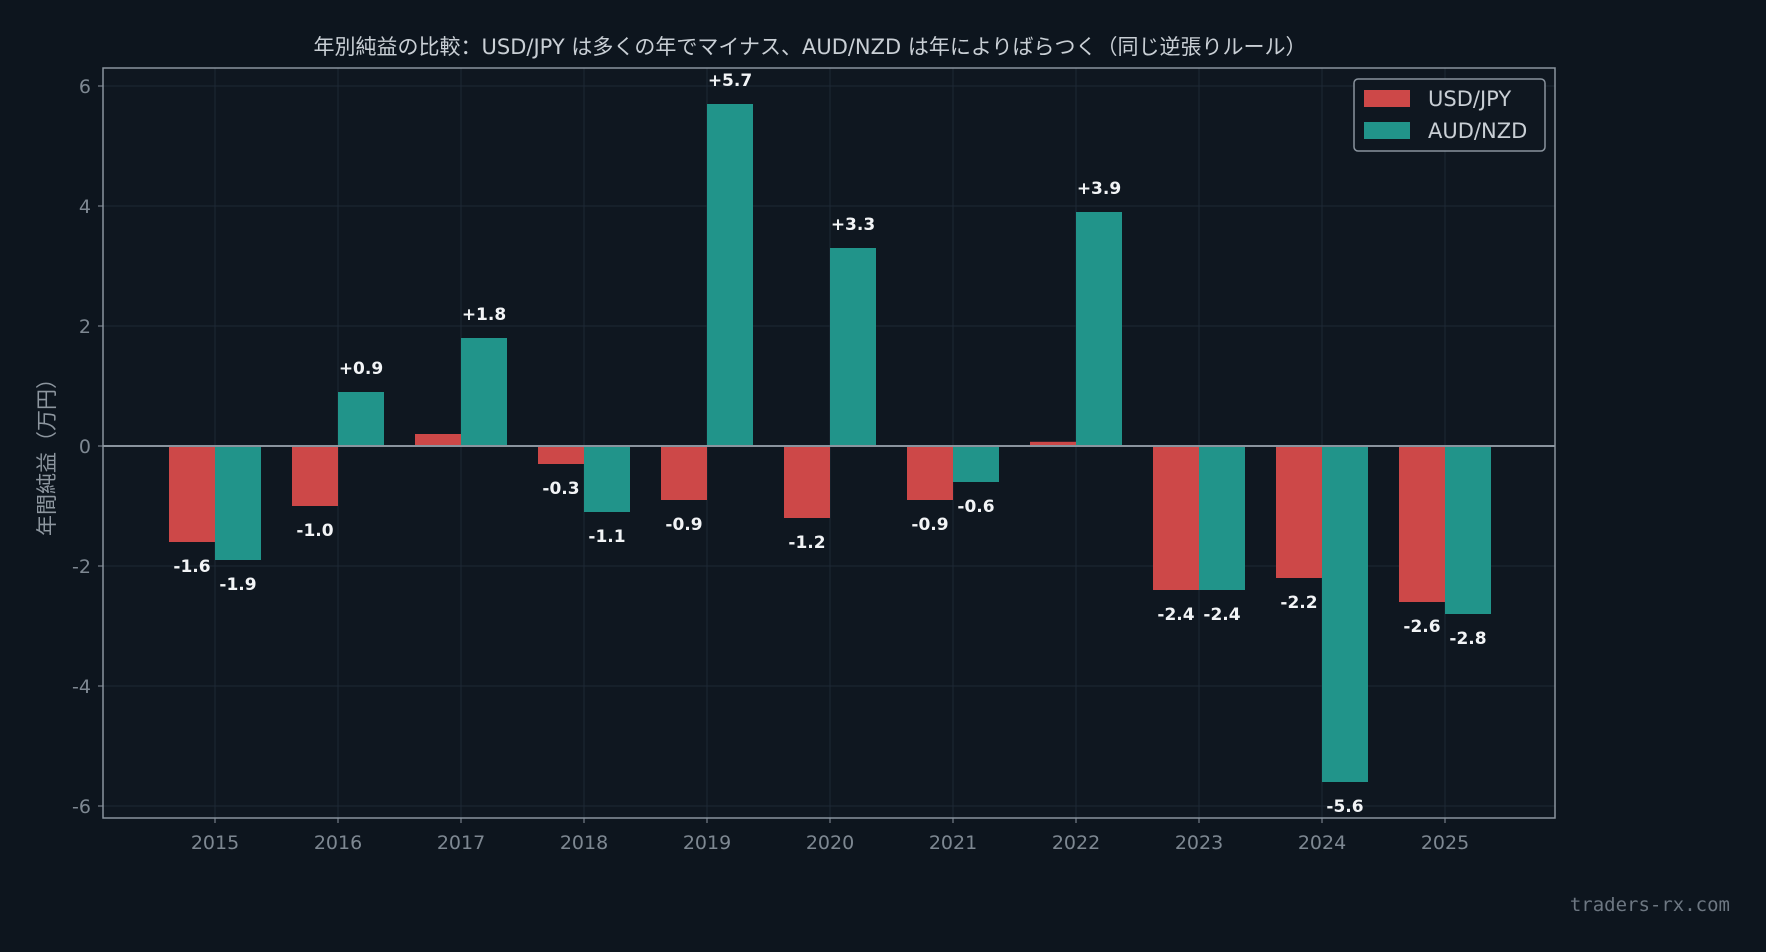  Describe the element at coordinates (606, 537) in the screenshot. I see `data-label: -1.1` at that location.